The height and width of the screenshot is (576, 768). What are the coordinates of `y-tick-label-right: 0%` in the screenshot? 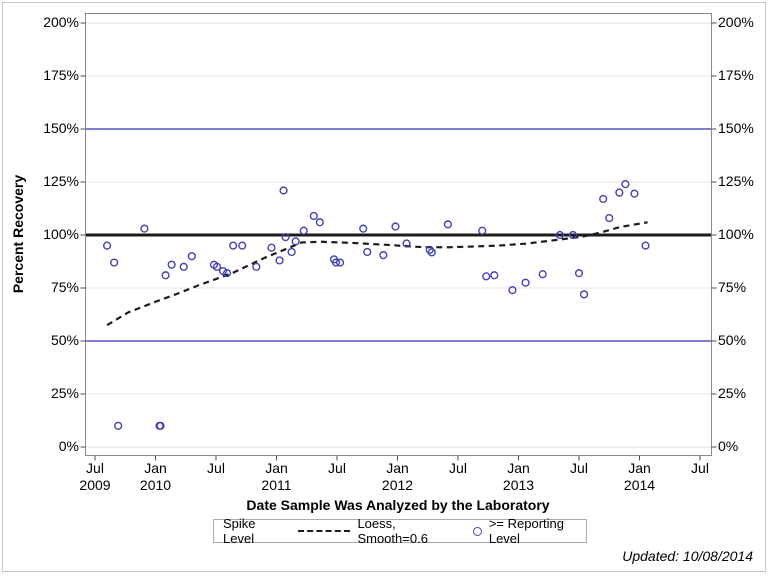 It's located at (728, 446).